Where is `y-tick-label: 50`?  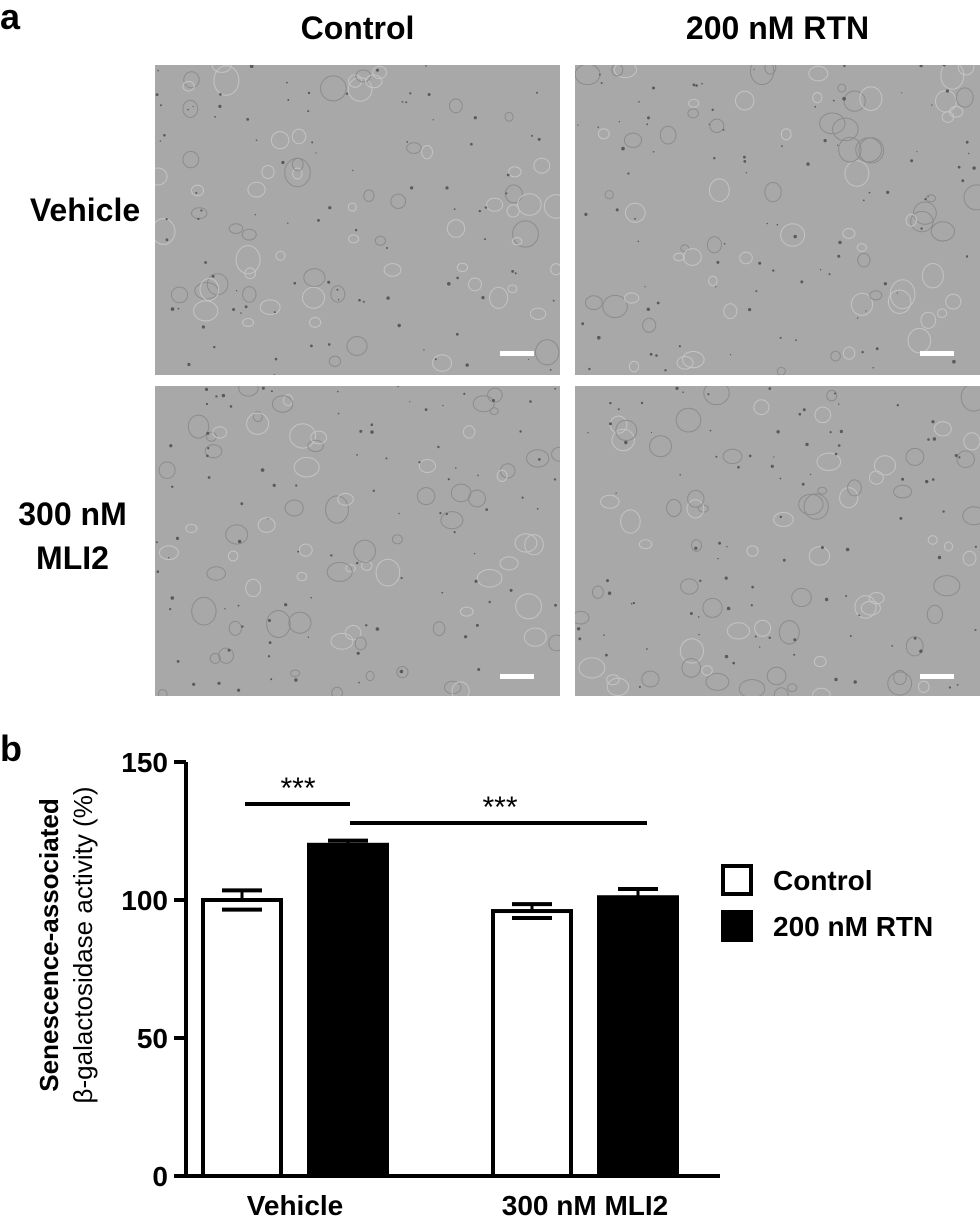 y-tick-label: 50 is located at coordinates (152, 1038).